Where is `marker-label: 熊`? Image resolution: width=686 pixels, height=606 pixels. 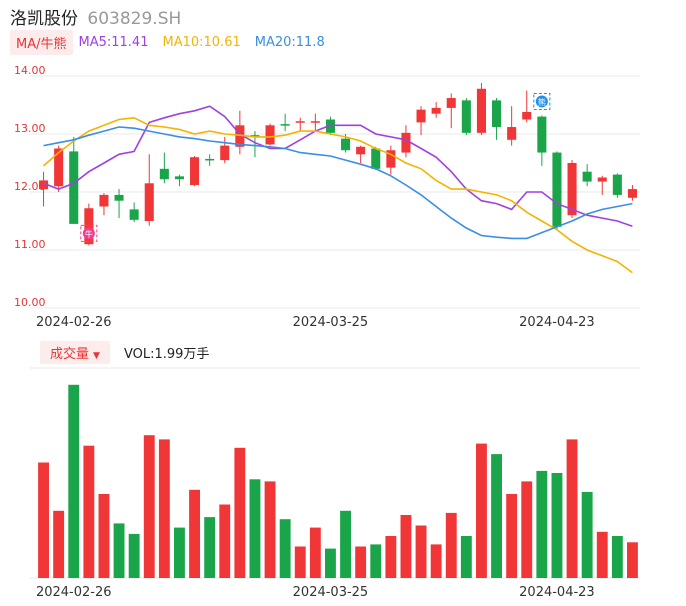
marker-label: 熊 is located at coordinates (542, 102).